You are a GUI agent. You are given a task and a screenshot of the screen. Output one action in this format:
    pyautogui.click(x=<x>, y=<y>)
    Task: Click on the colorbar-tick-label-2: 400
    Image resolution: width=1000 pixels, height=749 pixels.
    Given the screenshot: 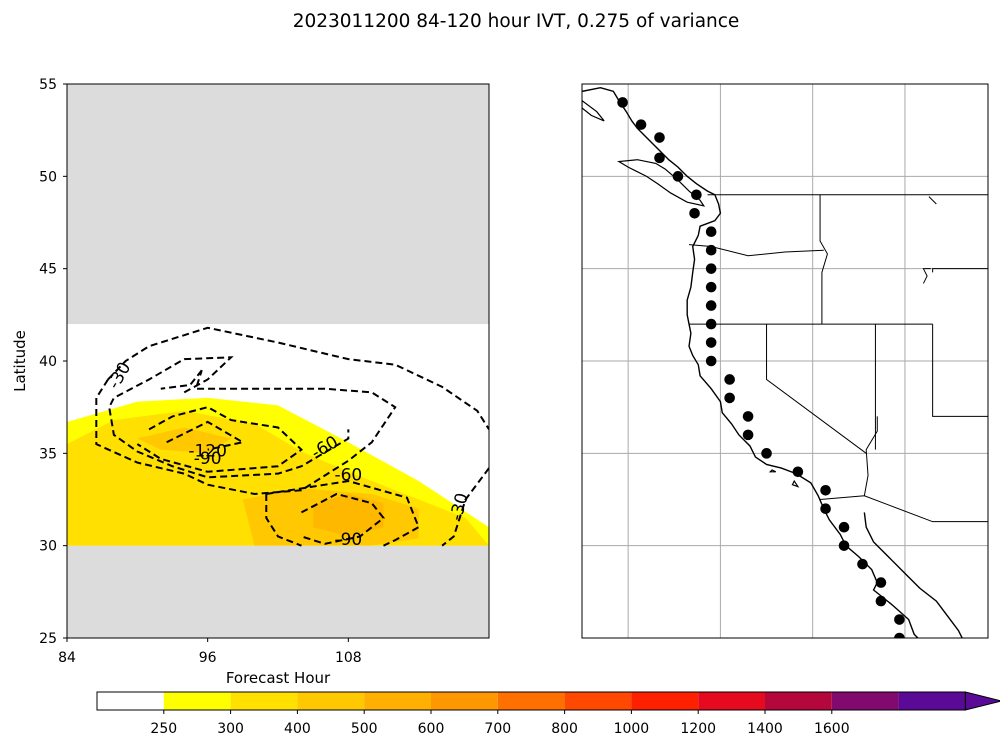 What is the action you would take?
    pyautogui.click(x=297, y=729)
    